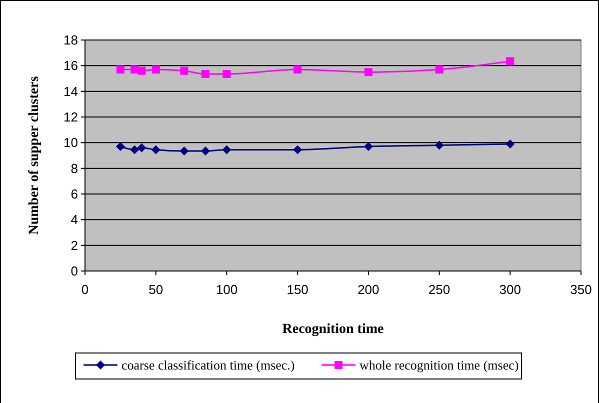  I want to click on x-axis-title: Recognition time, so click(333, 329).